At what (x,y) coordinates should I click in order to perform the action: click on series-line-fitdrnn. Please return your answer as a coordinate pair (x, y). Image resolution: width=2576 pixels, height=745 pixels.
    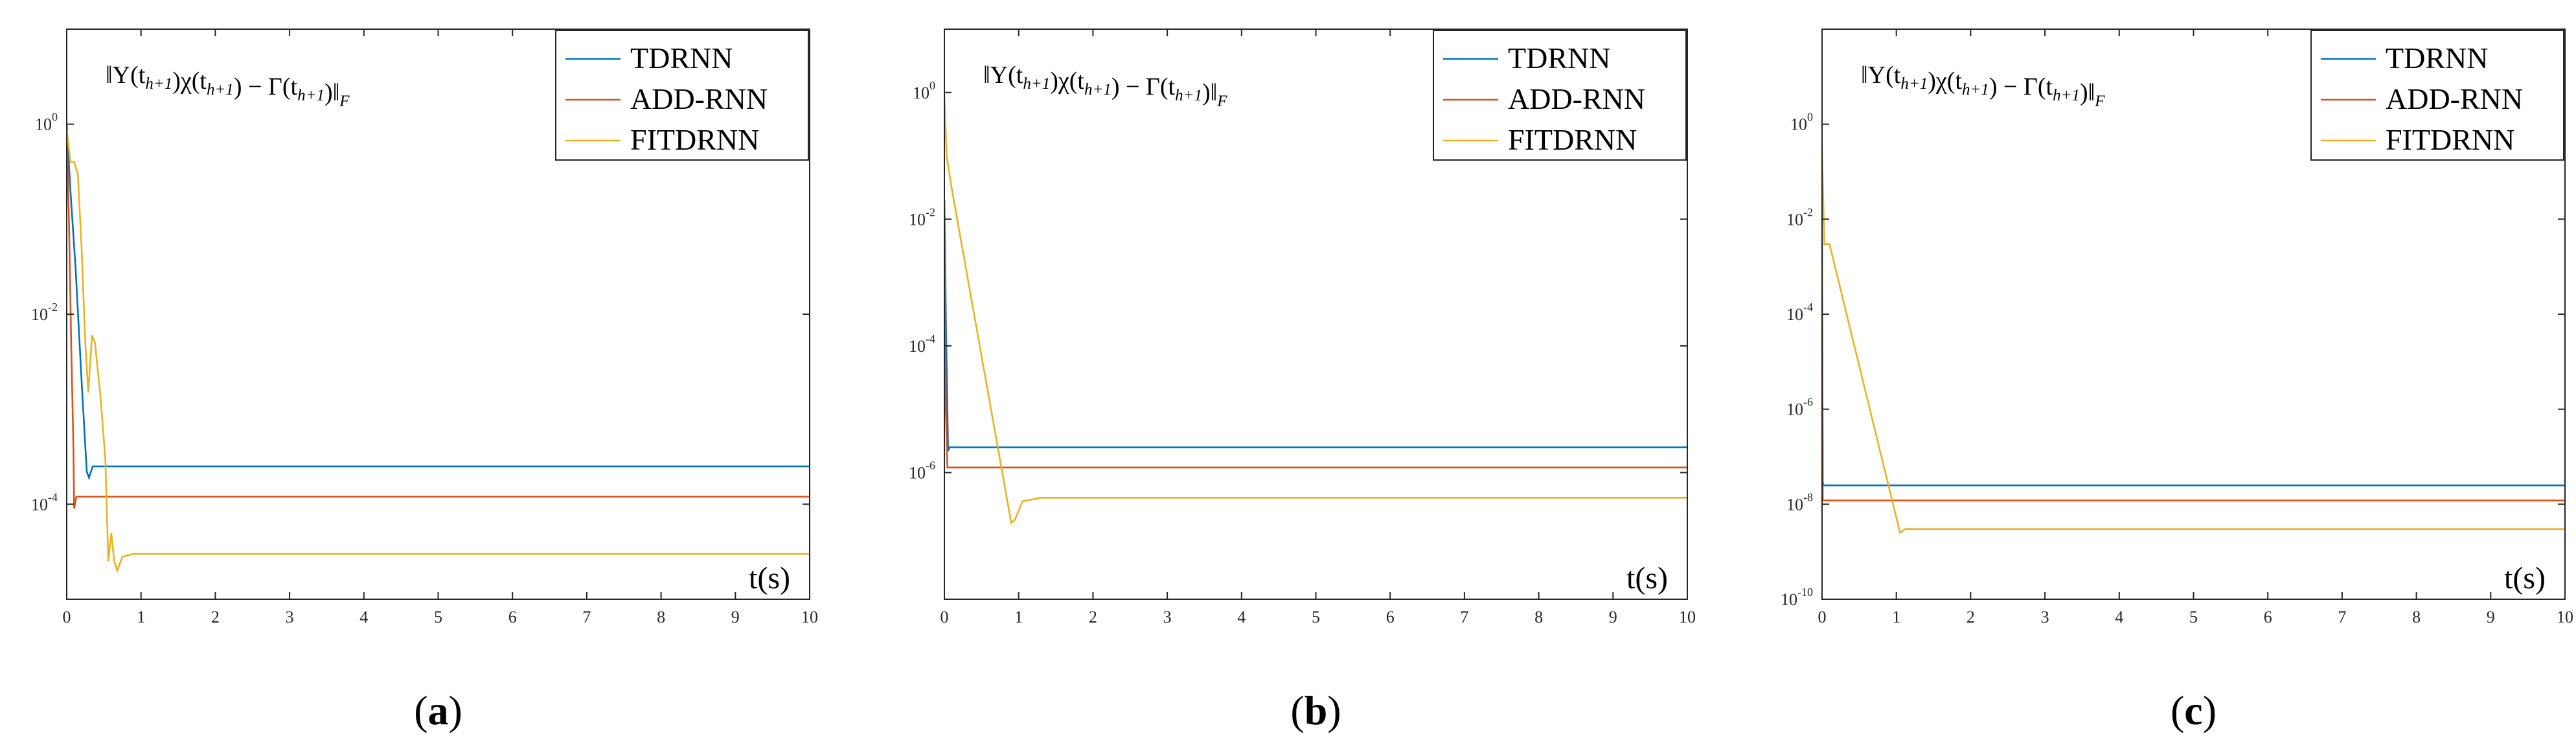
    Looking at the image, I should click on (2193, 341).